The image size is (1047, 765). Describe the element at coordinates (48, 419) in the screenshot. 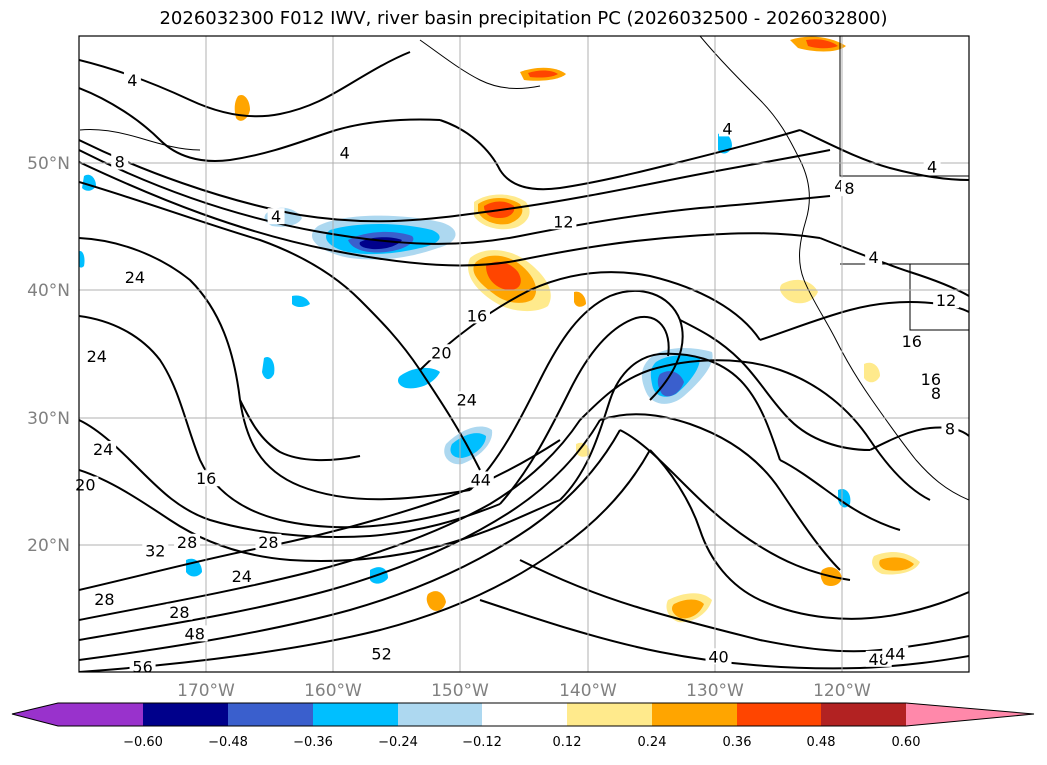

I see `lat-label: 30°N` at that location.